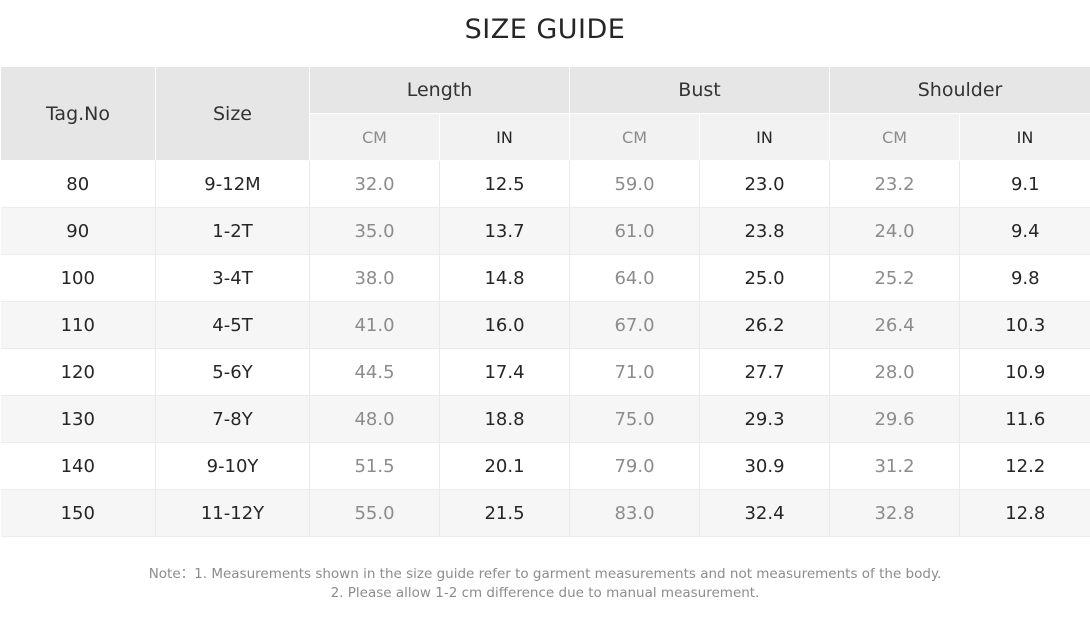  What do you see at coordinates (895, 278) in the screenshot?
I see `shoulder-cm-cell: 25.2` at bounding box center [895, 278].